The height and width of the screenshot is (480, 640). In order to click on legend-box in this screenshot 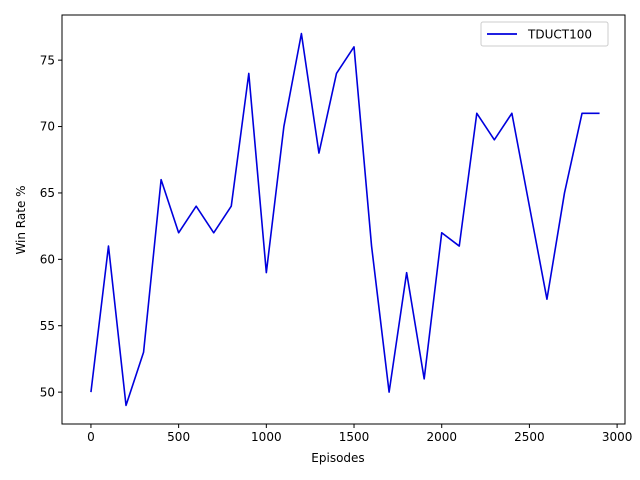, I will do `click(544, 34)`.